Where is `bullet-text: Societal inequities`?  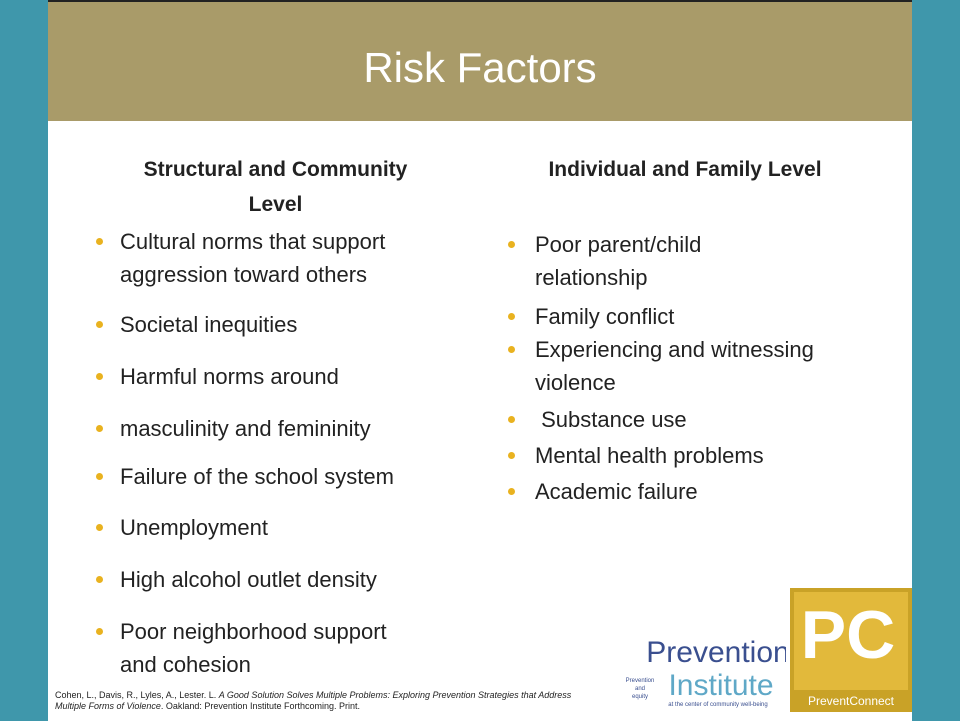 bullet-text: Societal inequities is located at coordinates (209, 324).